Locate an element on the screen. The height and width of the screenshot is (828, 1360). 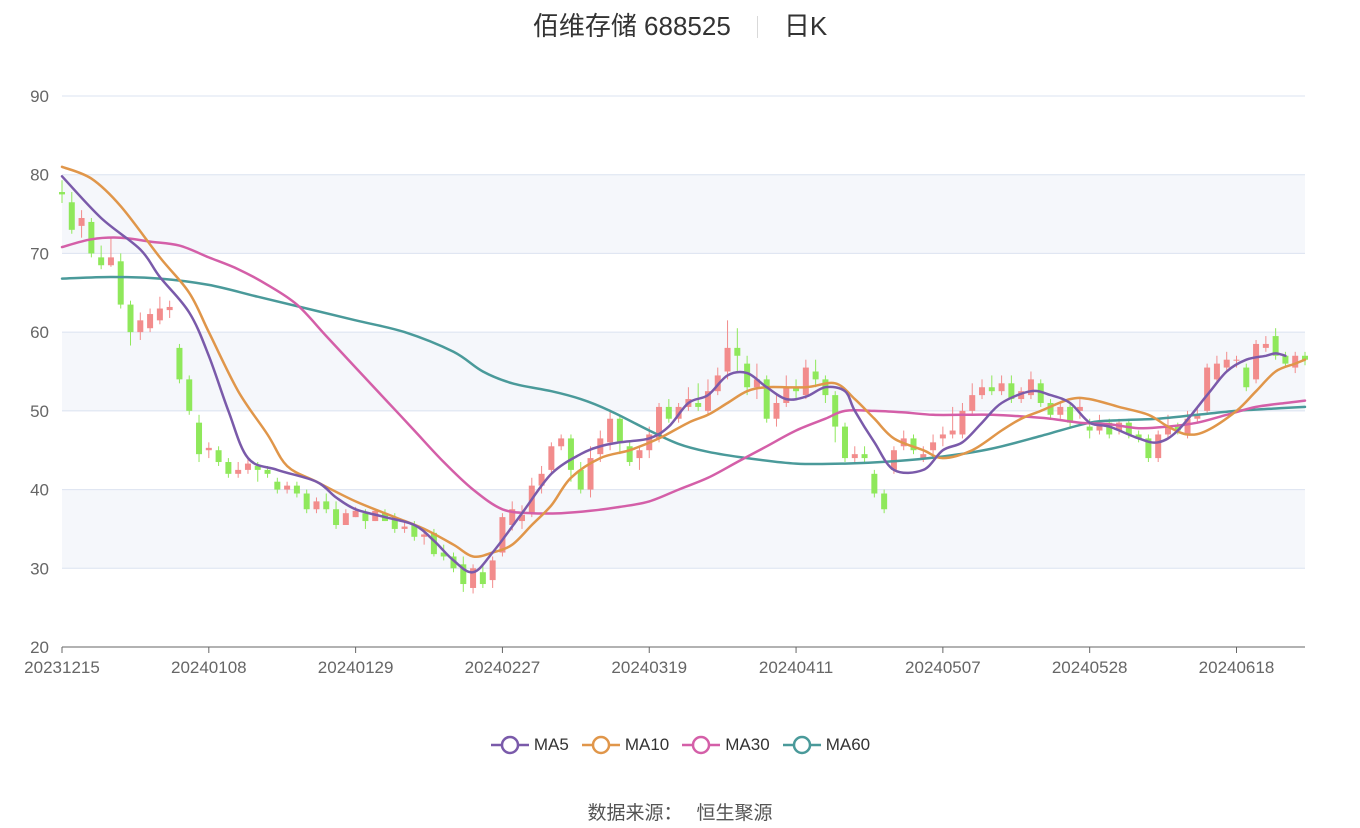
legend-item-ma10: MA10 is located at coordinates (625, 745).